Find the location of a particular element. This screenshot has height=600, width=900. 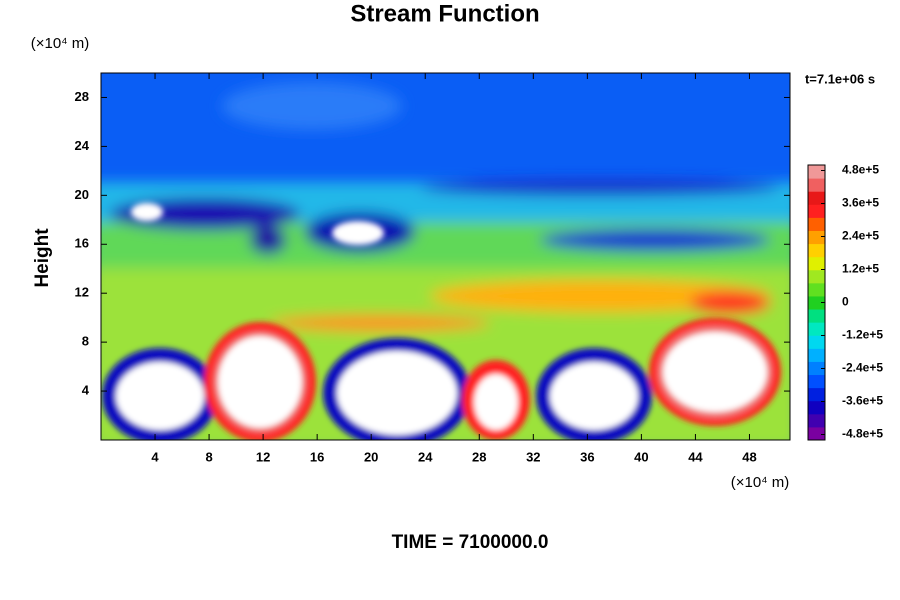

x-tick-label: 32 is located at coordinates (533, 456).